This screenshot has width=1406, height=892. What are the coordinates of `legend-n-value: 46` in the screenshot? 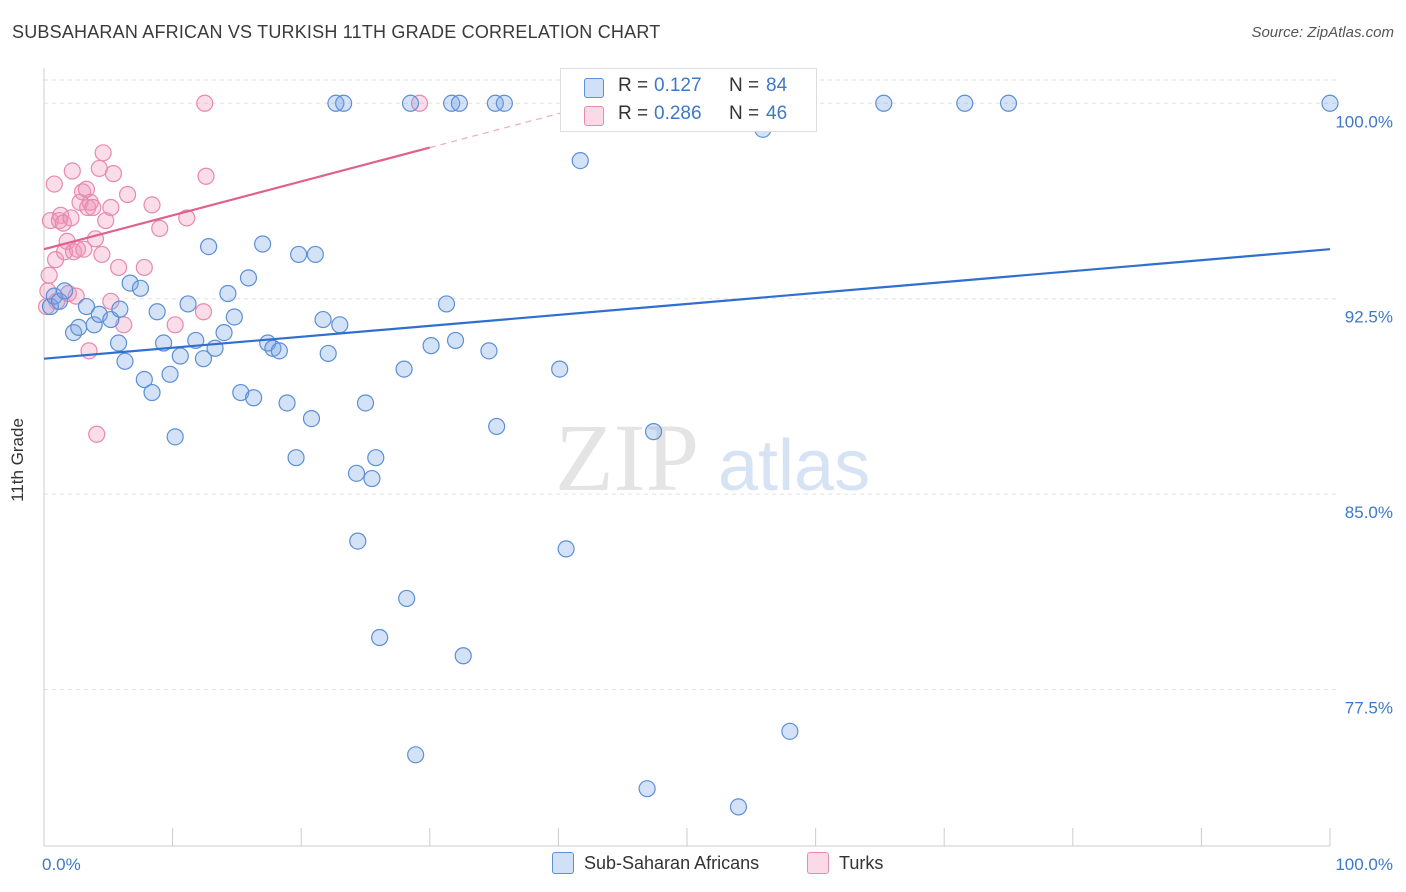 It's located at (777, 113).